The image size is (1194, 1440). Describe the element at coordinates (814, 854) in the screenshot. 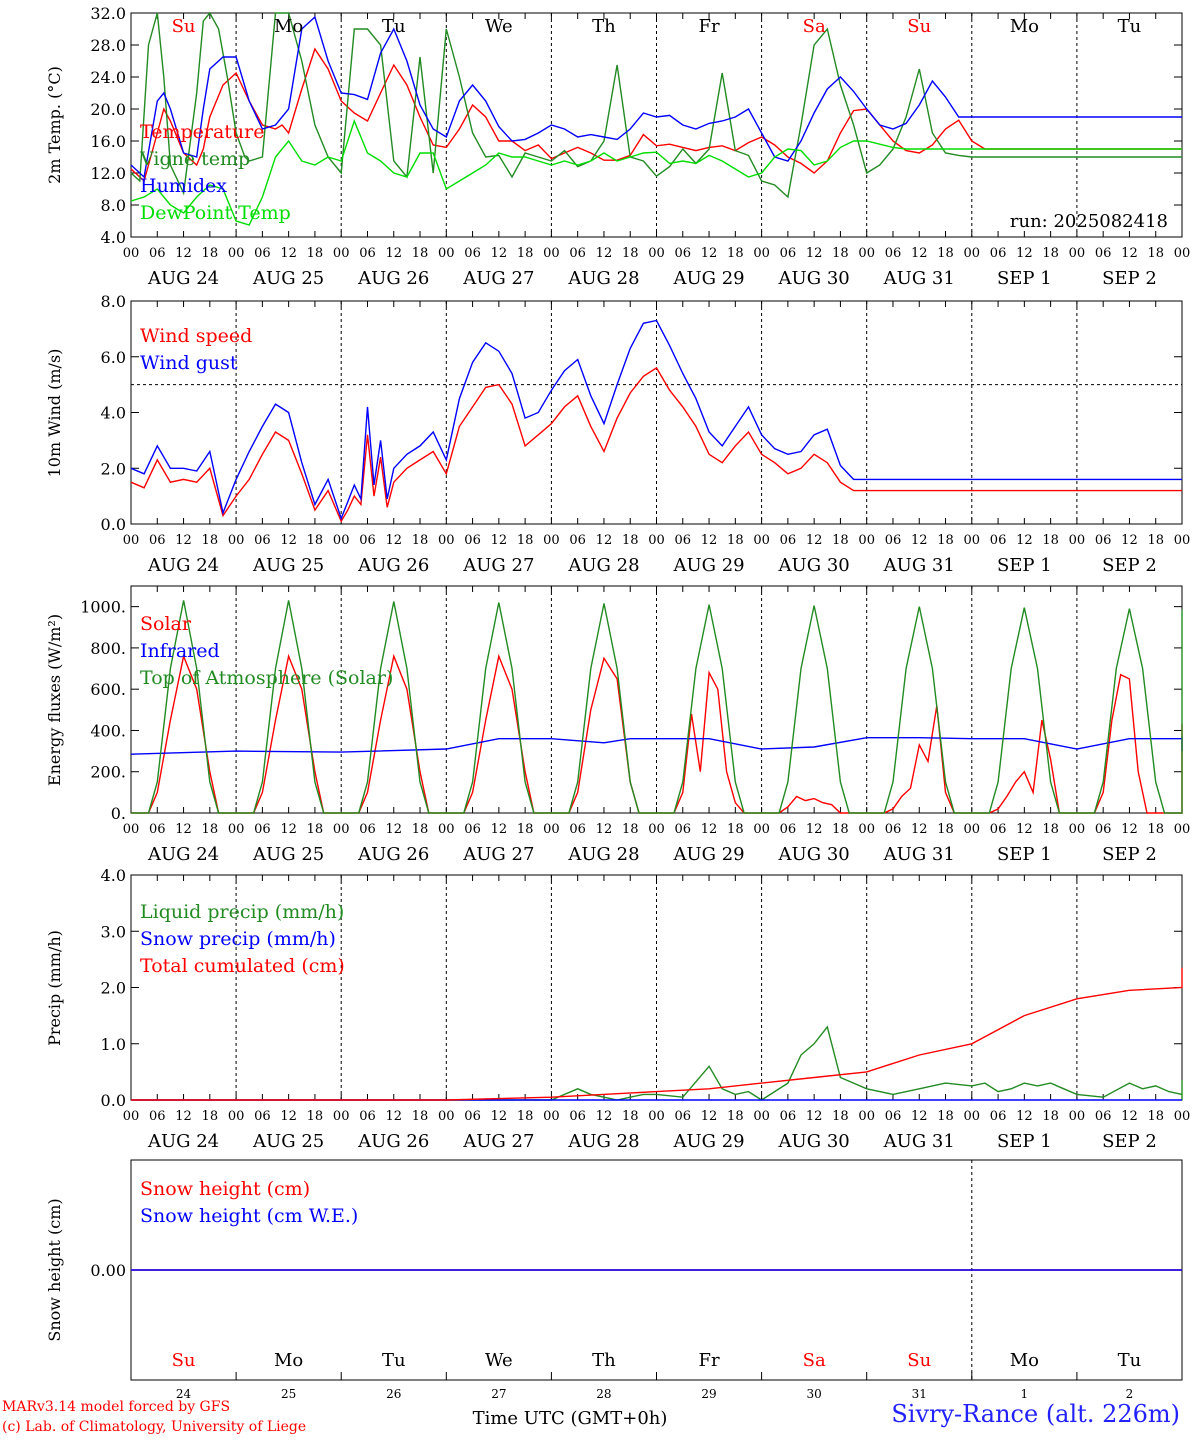

I see `x-date-label: AUG 30` at that location.